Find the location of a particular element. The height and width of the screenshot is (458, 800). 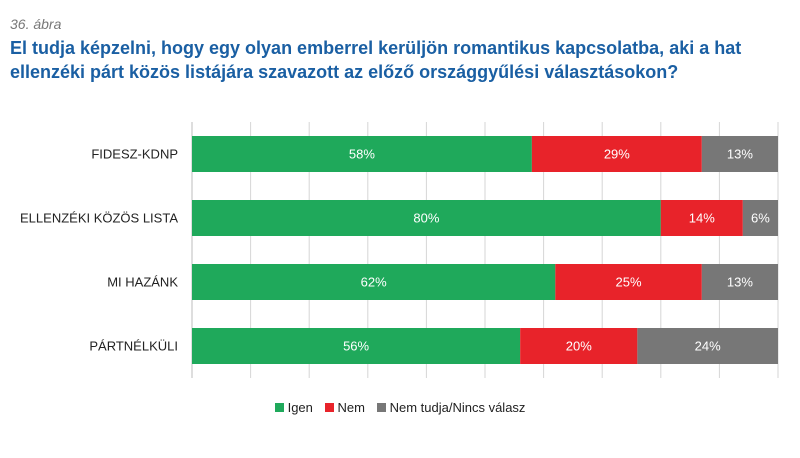

legend-label-nem: Nem is located at coordinates (351, 407).